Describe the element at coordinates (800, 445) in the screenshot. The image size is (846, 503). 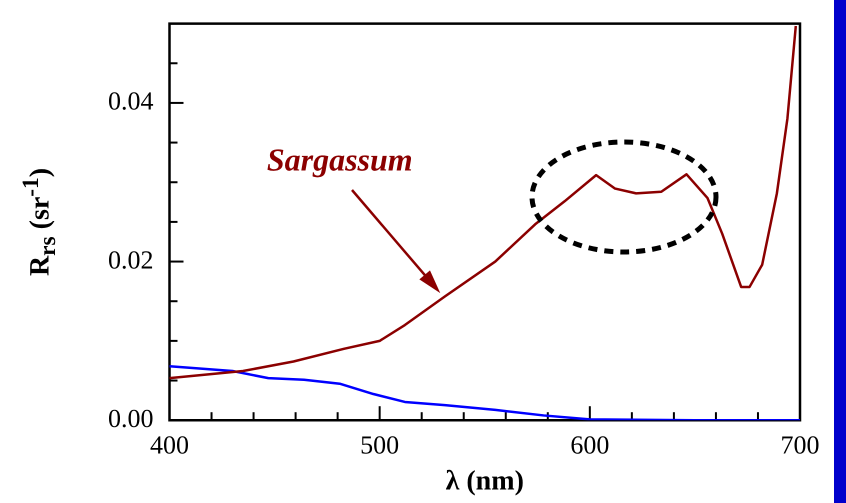
I see `x-tick-label: 700` at that location.